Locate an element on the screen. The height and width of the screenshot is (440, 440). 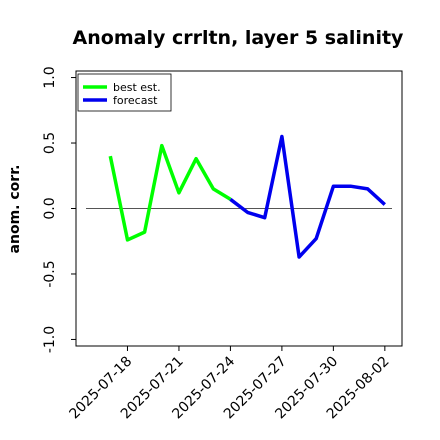
legend: best est.forecast is located at coordinates (124, 92).